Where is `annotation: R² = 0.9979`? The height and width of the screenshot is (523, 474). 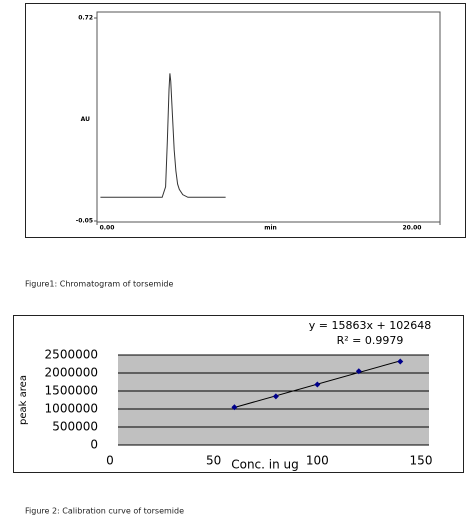 annotation: R² = 0.9979 is located at coordinates (370, 340).